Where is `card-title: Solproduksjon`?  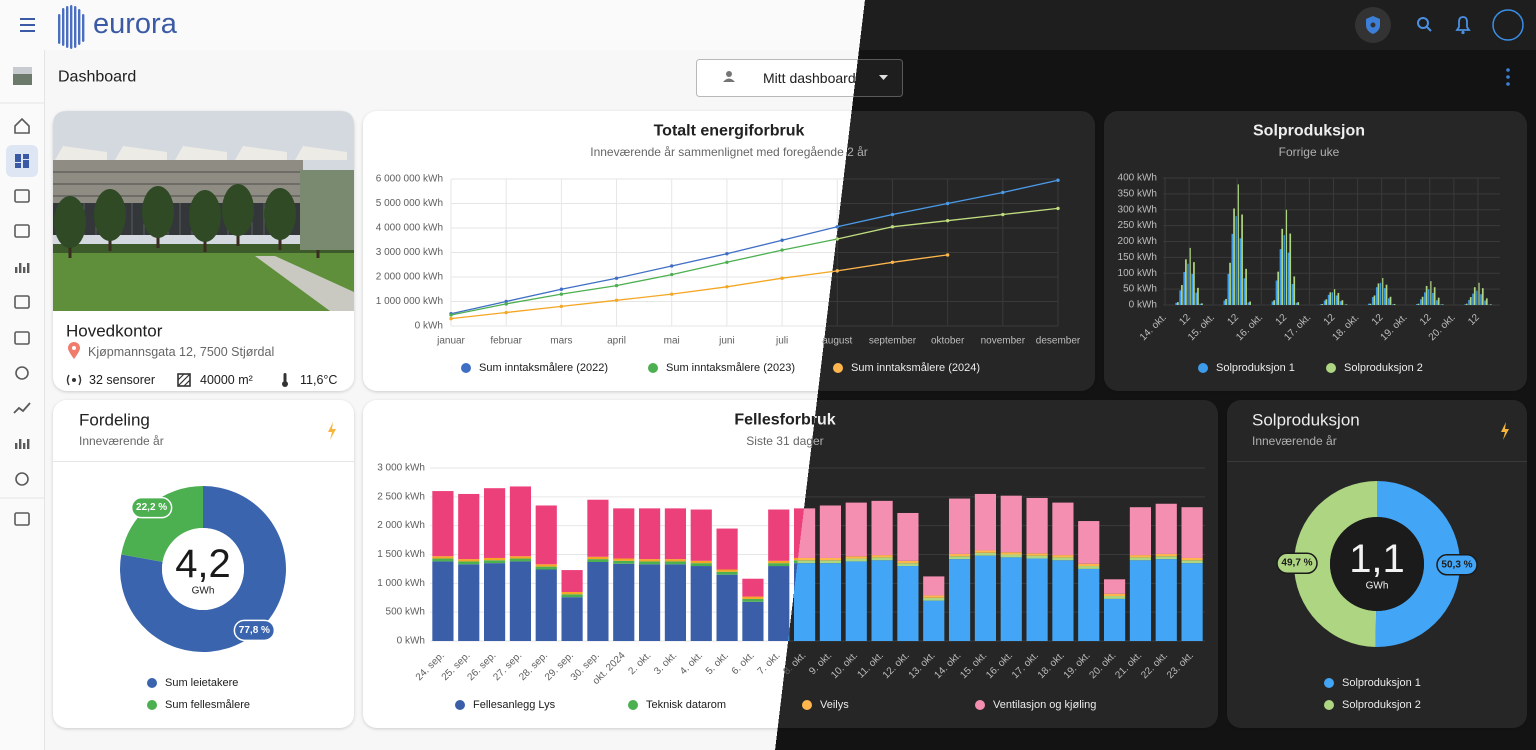 card-title: Solproduksjon is located at coordinates (1306, 420).